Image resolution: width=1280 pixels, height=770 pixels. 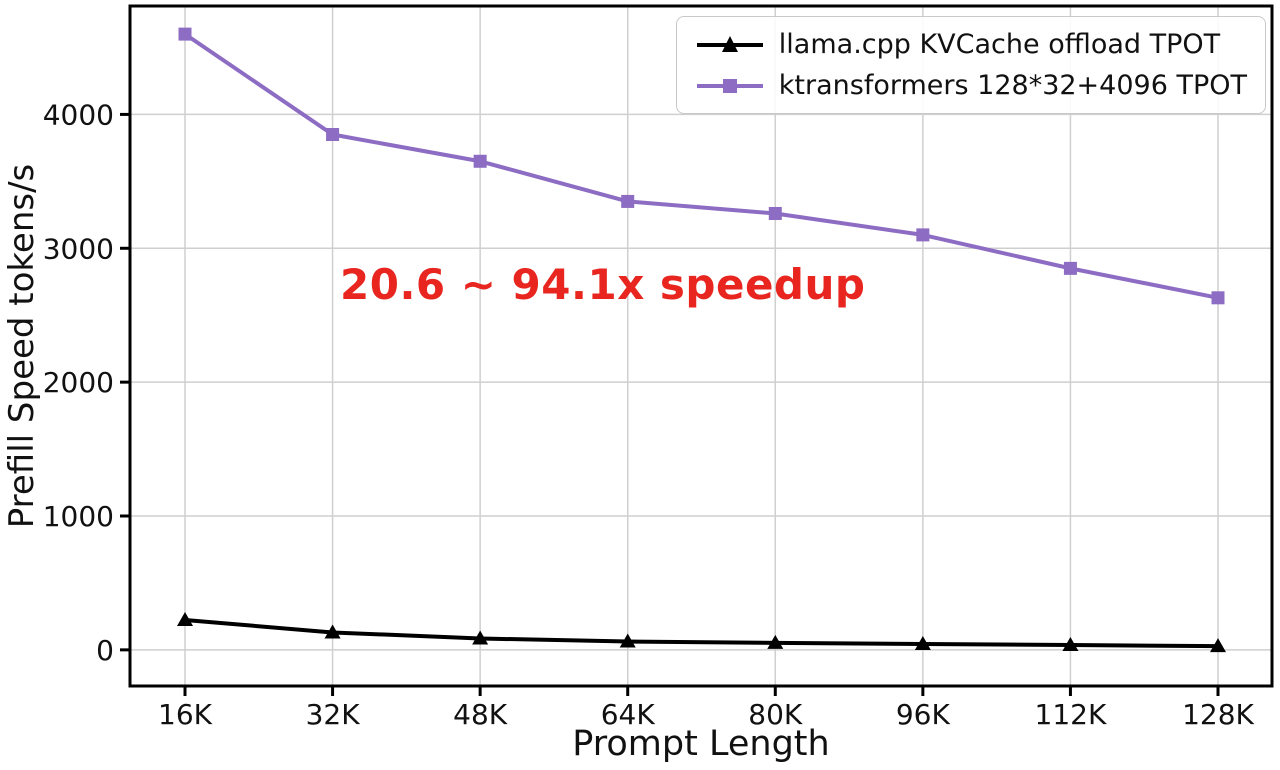 What do you see at coordinates (729, 85) in the screenshot?
I see `legend-purple-line-square-icon` at bounding box center [729, 85].